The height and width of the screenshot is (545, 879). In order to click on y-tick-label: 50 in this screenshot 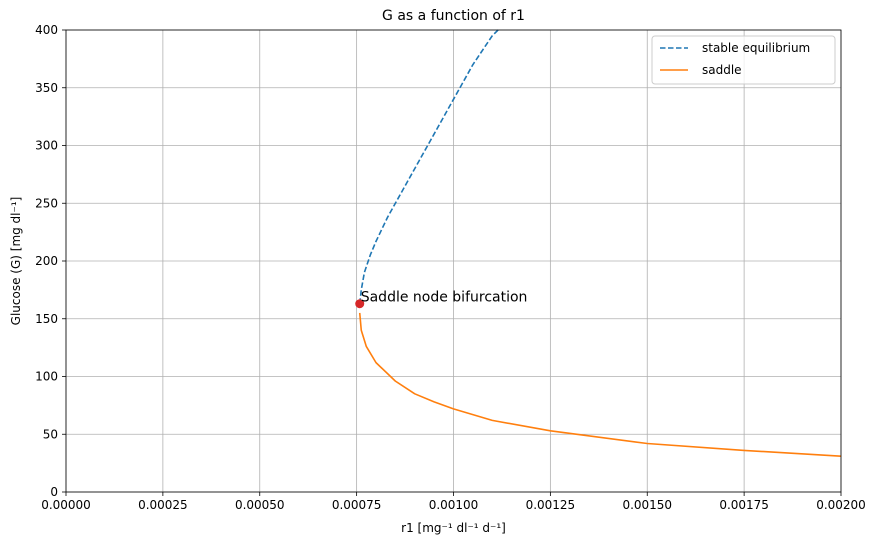, I will do `click(50, 434)`.